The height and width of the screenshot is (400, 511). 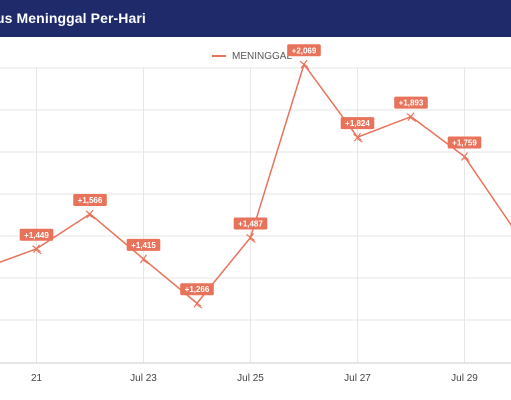 What do you see at coordinates (262, 56) in the screenshot?
I see `legend-label: MENINGGAL` at bounding box center [262, 56].